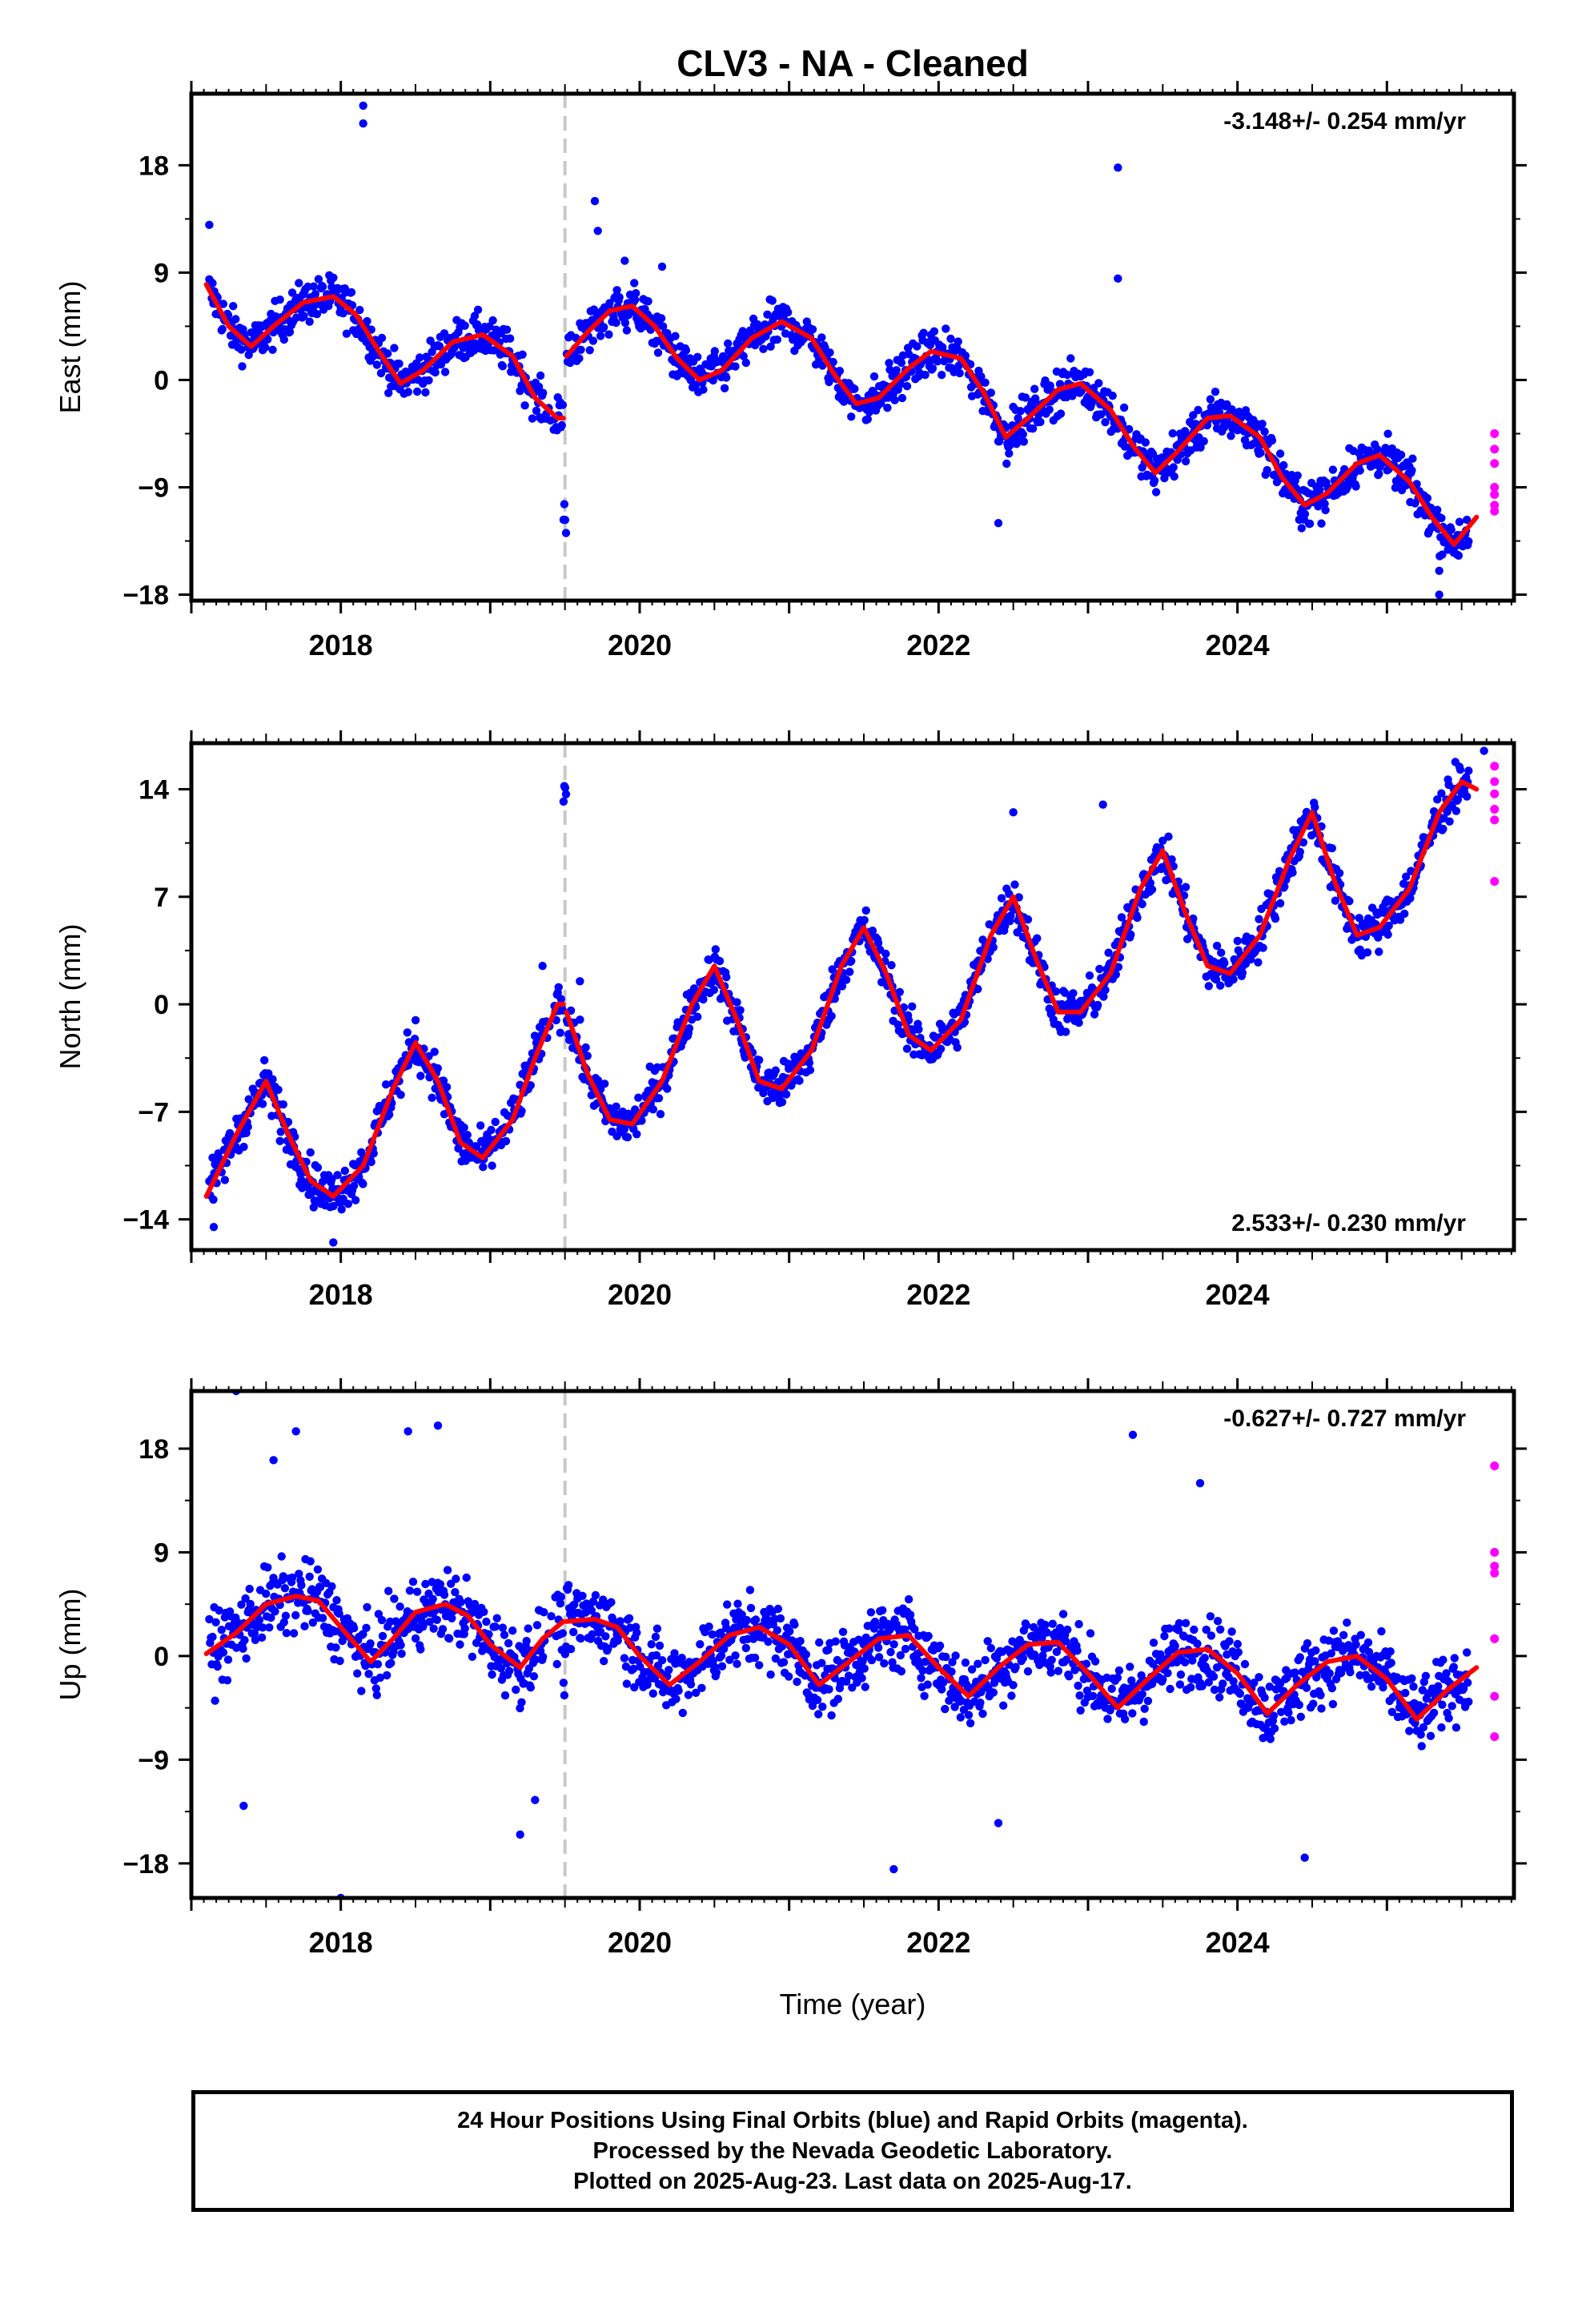 The height and width of the screenshot is (2324, 1582). What do you see at coordinates (154, 489) in the screenshot?
I see `east-ytick-label: −9` at bounding box center [154, 489].